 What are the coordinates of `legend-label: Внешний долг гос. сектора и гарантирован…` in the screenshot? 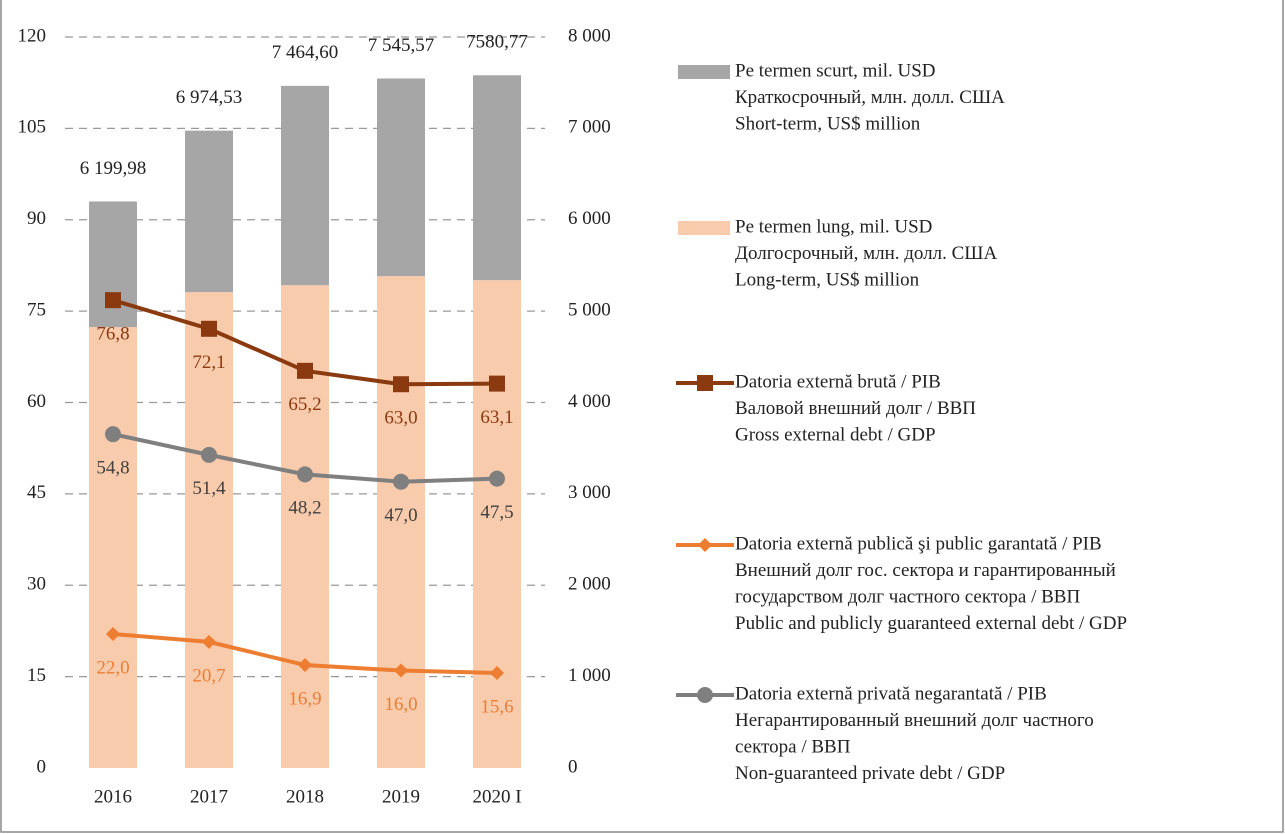 It's located at (925, 570).